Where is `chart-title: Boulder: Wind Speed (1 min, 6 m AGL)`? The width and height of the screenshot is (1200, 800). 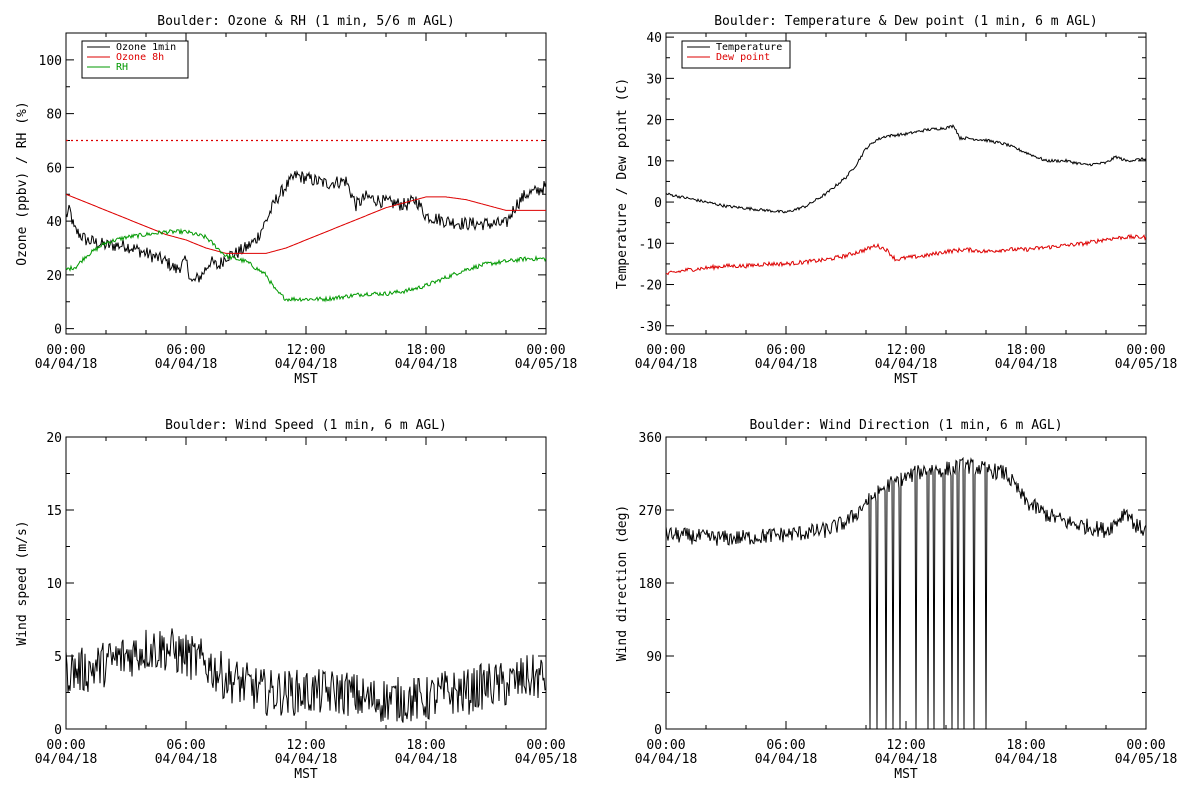
chart-title: Boulder: Wind Speed (1 min, 6 m AGL) is located at coordinates (306, 425).